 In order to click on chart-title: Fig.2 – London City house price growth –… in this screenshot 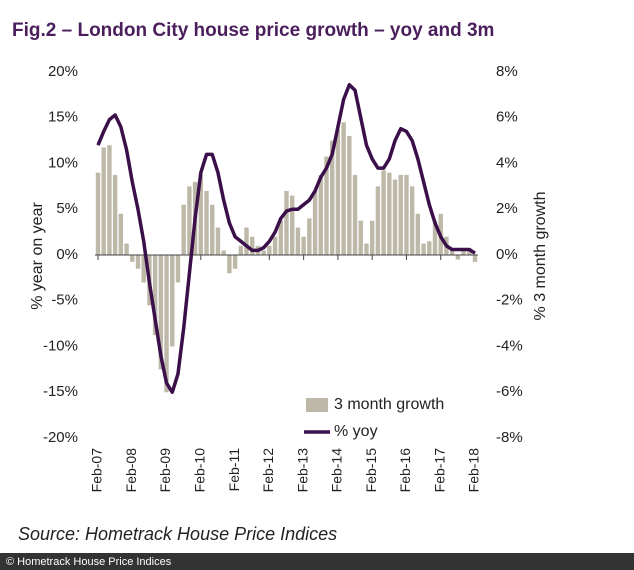, I will do `click(253, 30)`.